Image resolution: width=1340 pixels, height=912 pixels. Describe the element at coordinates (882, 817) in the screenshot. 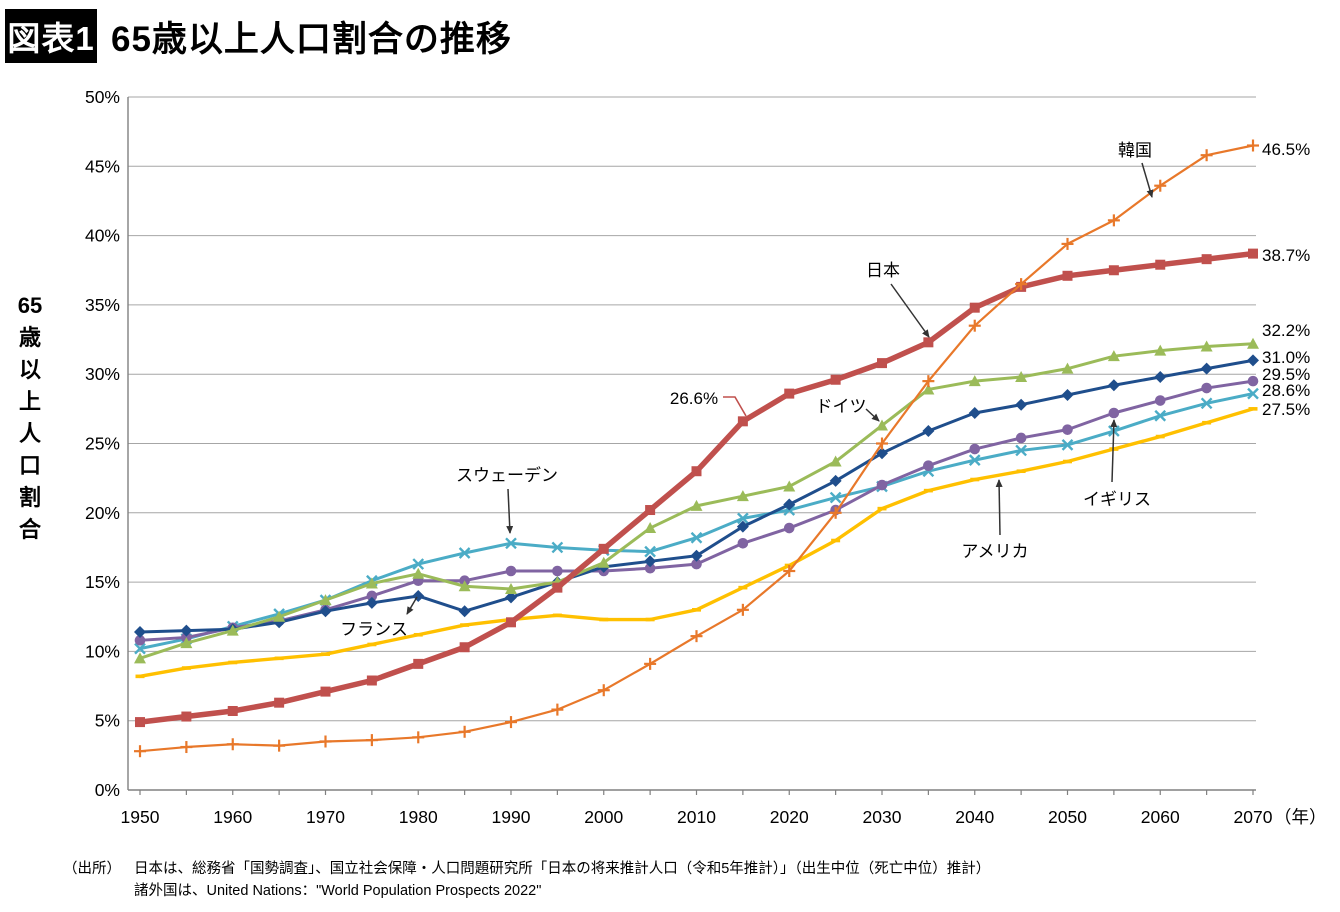

I see `x-tick-label-2030: 2030` at that location.